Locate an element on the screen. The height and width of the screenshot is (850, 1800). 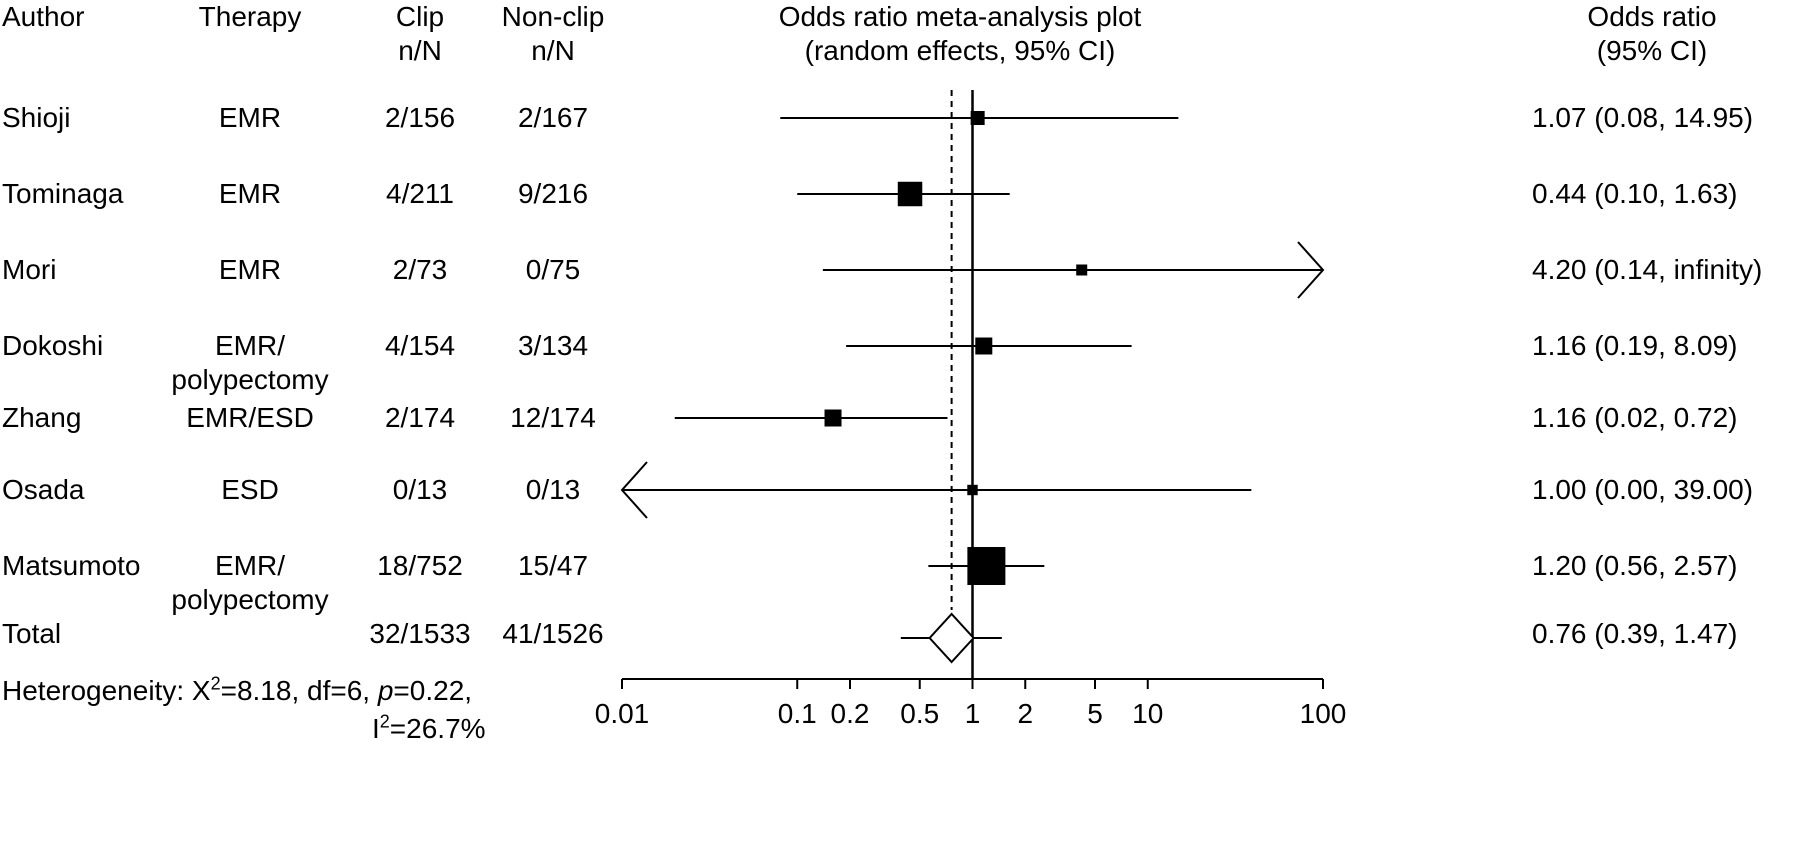
study-clip: 4/154 is located at coordinates (420, 345).